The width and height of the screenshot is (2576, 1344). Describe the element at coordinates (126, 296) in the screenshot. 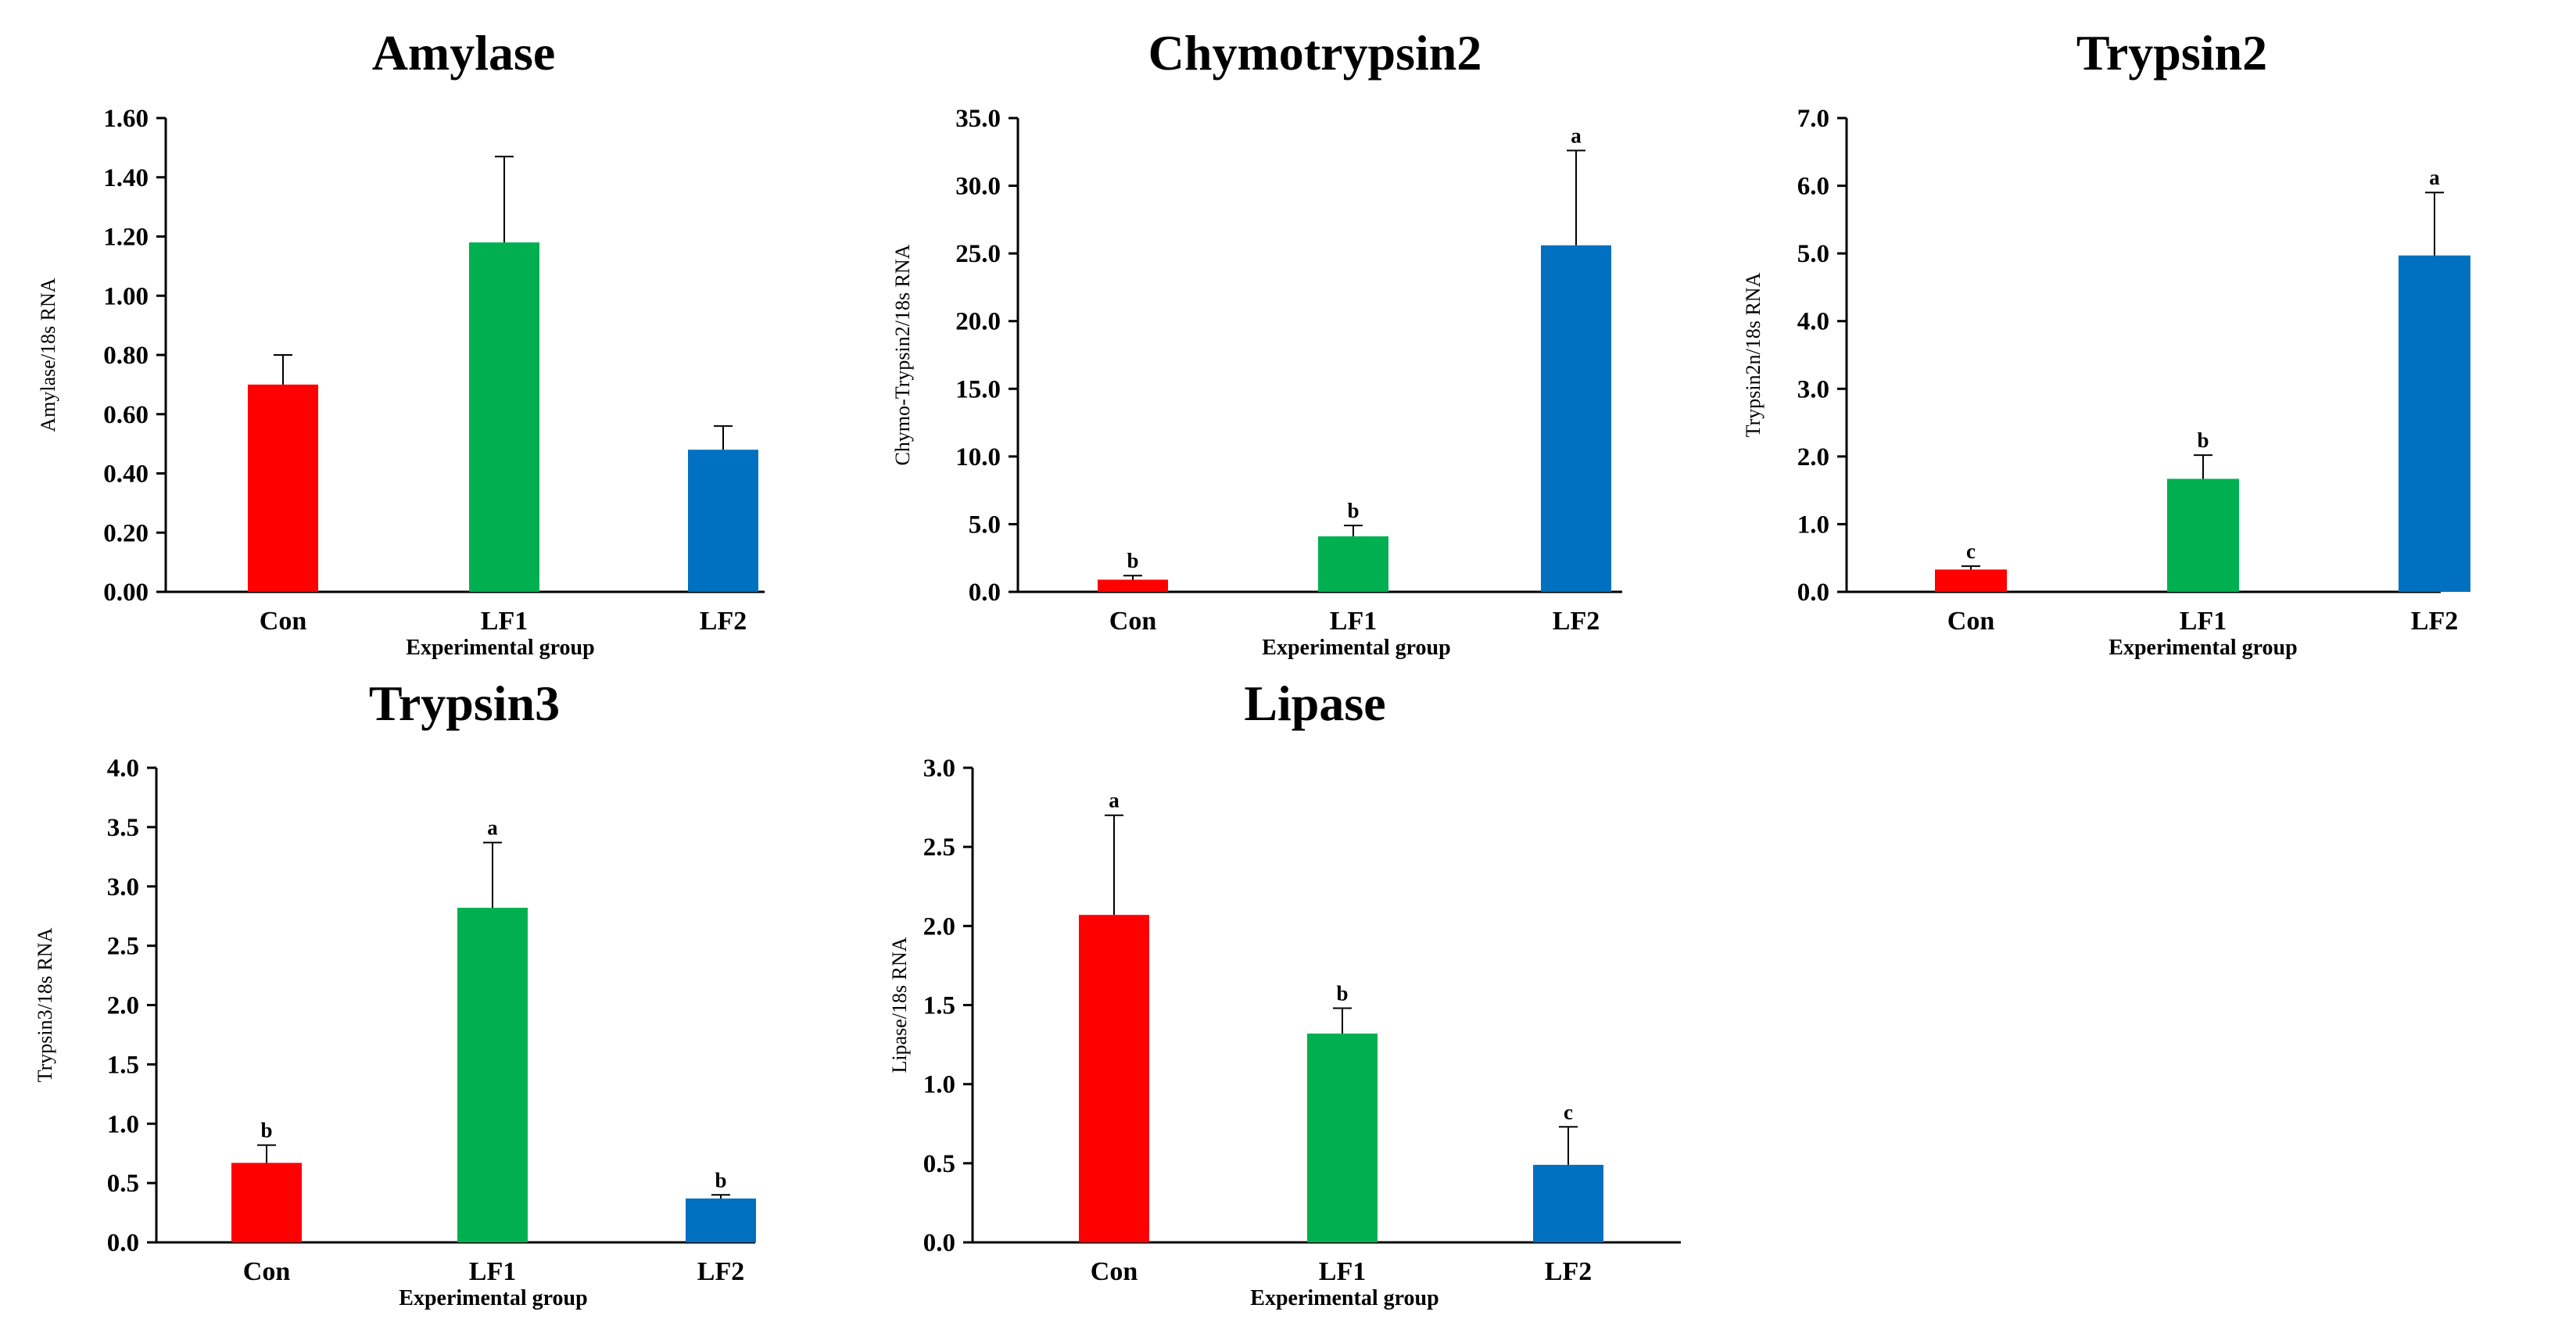

I see `y-tick-label: 1.00` at that location.